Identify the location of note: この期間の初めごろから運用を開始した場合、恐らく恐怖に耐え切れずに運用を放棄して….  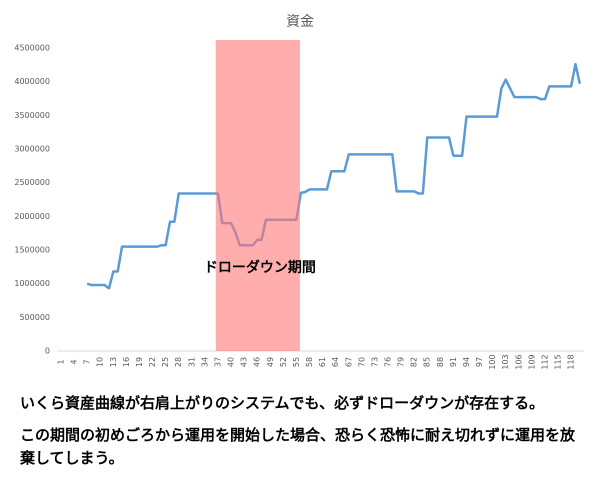
(298, 446).